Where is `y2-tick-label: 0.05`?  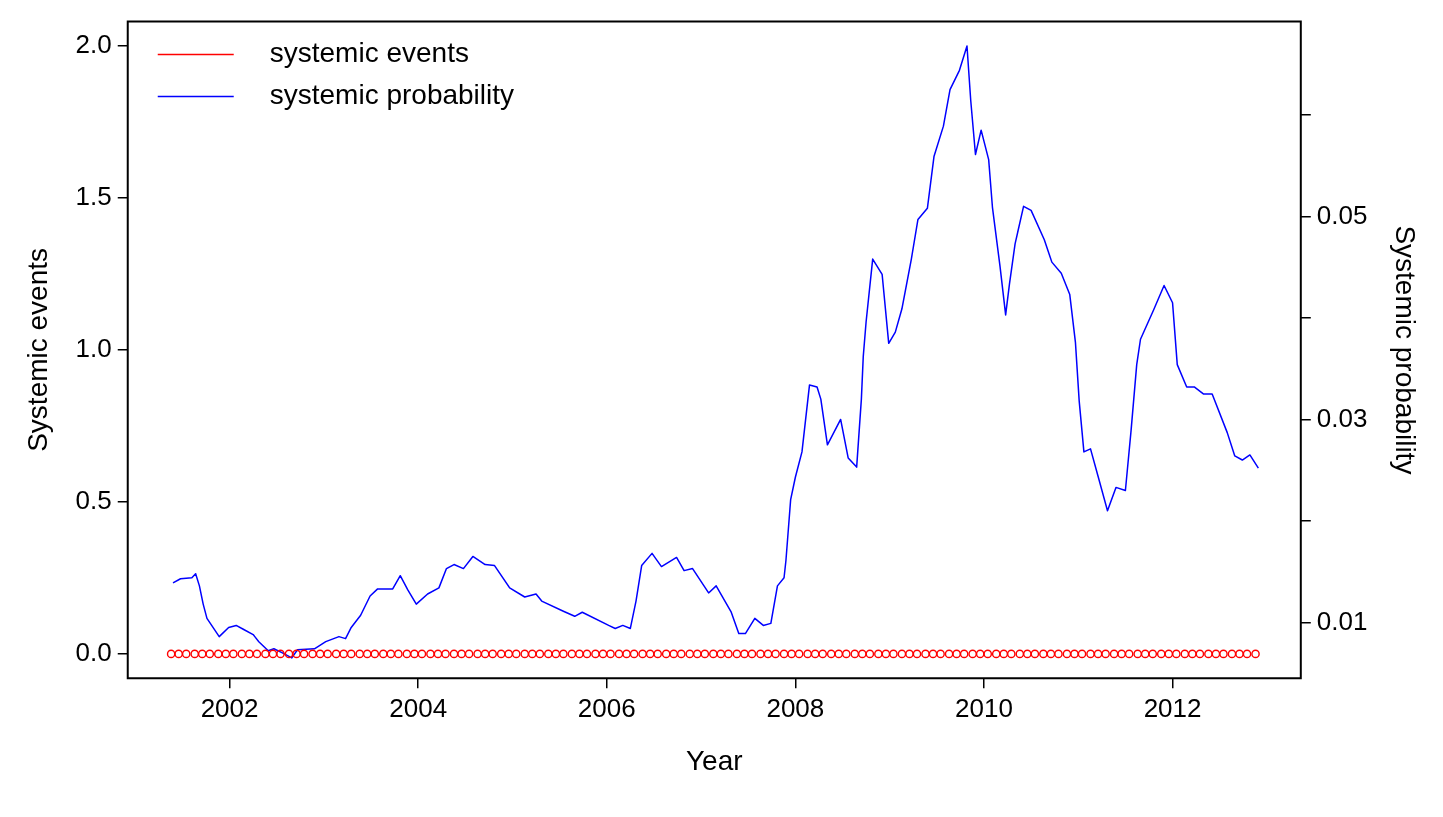
y2-tick-label: 0.05 is located at coordinates (1342, 214).